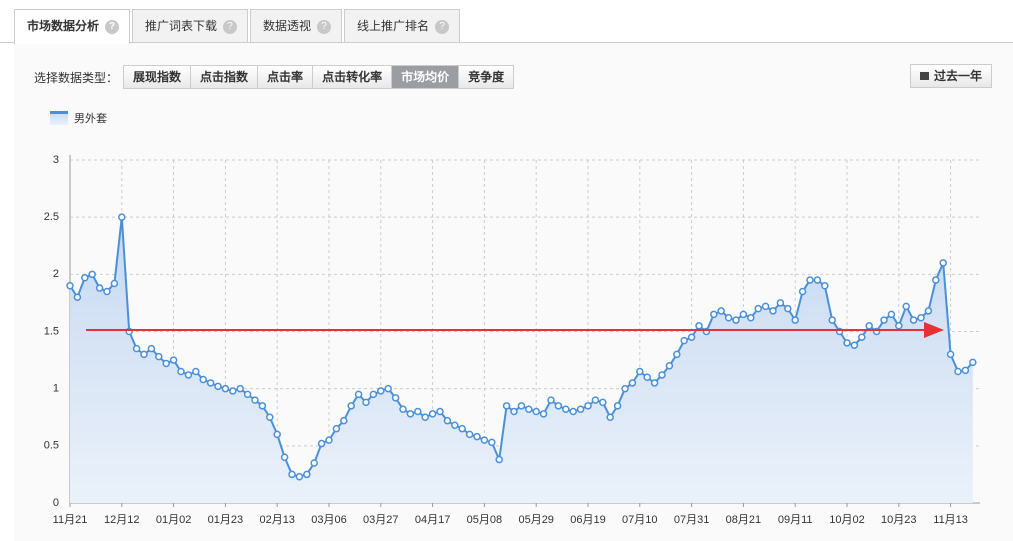 The height and width of the screenshot is (541, 1013). Describe the element at coordinates (56, 274) in the screenshot. I see `y-tick-label: 2` at that location.